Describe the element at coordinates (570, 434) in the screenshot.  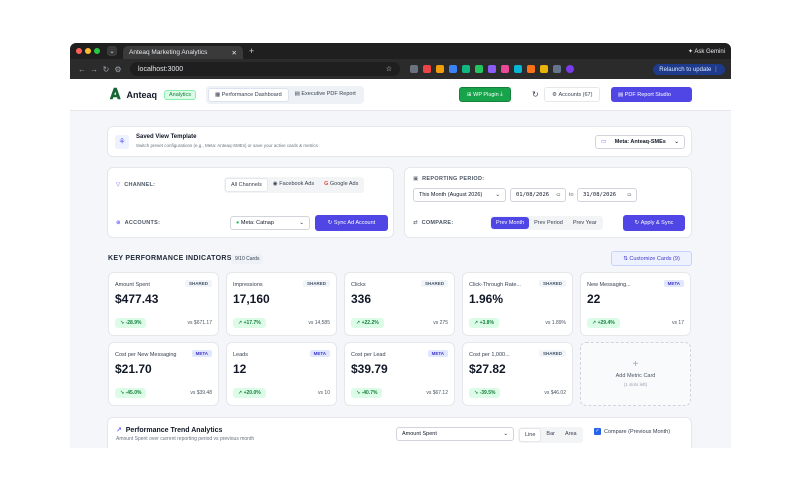
I see `chart-type-area: Area` at that location.